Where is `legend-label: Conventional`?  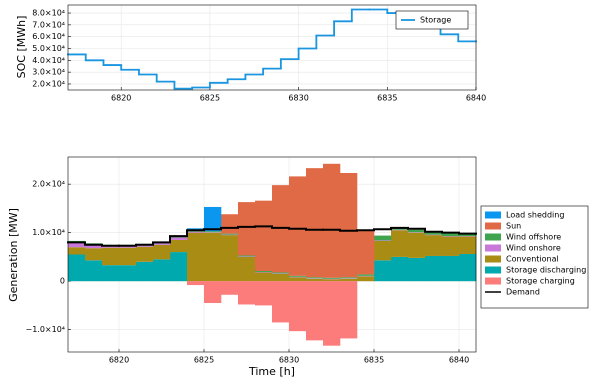 legend-label: Conventional is located at coordinates (532, 259).